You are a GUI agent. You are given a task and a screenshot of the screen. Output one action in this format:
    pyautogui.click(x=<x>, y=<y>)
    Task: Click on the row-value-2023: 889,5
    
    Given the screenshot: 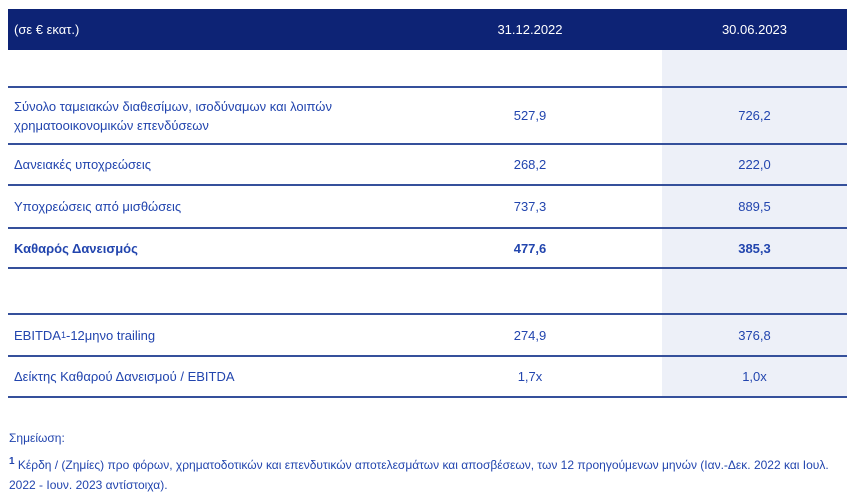 What is the action you would take?
    pyautogui.click(x=754, y=206)
    